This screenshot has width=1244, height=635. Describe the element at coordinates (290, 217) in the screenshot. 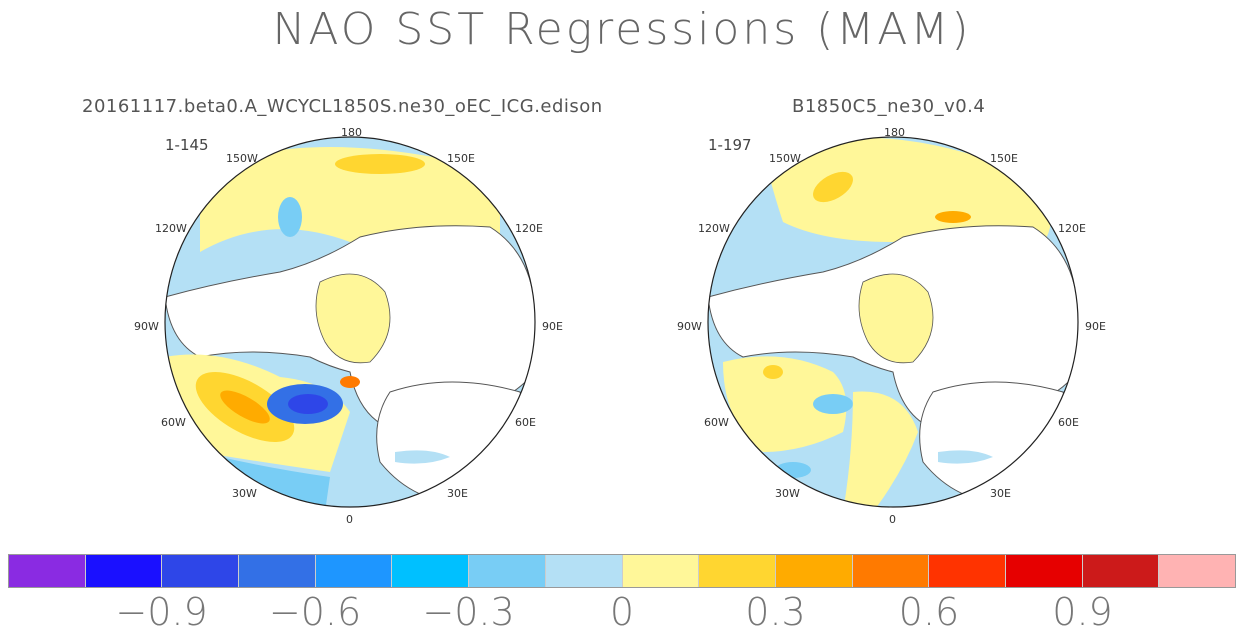

I see `pacific-negative-spot` at that location.